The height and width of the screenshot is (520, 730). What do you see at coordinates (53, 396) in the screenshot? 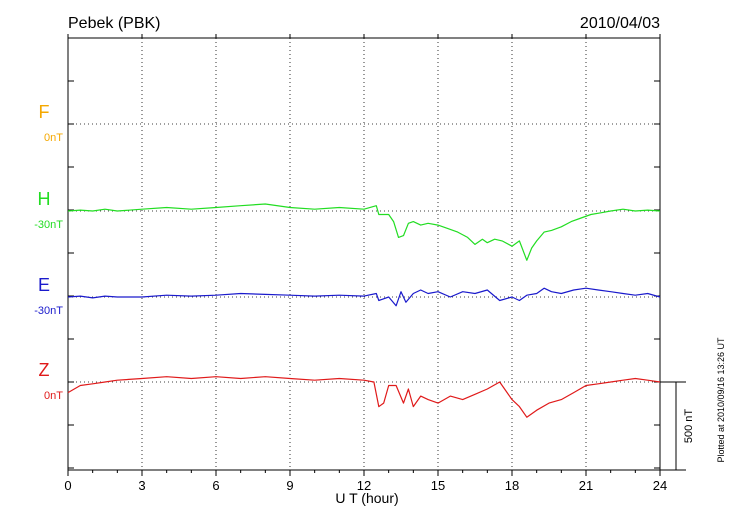
I see `series-z-baseline: 0nT` at bounding box center [53, 396].